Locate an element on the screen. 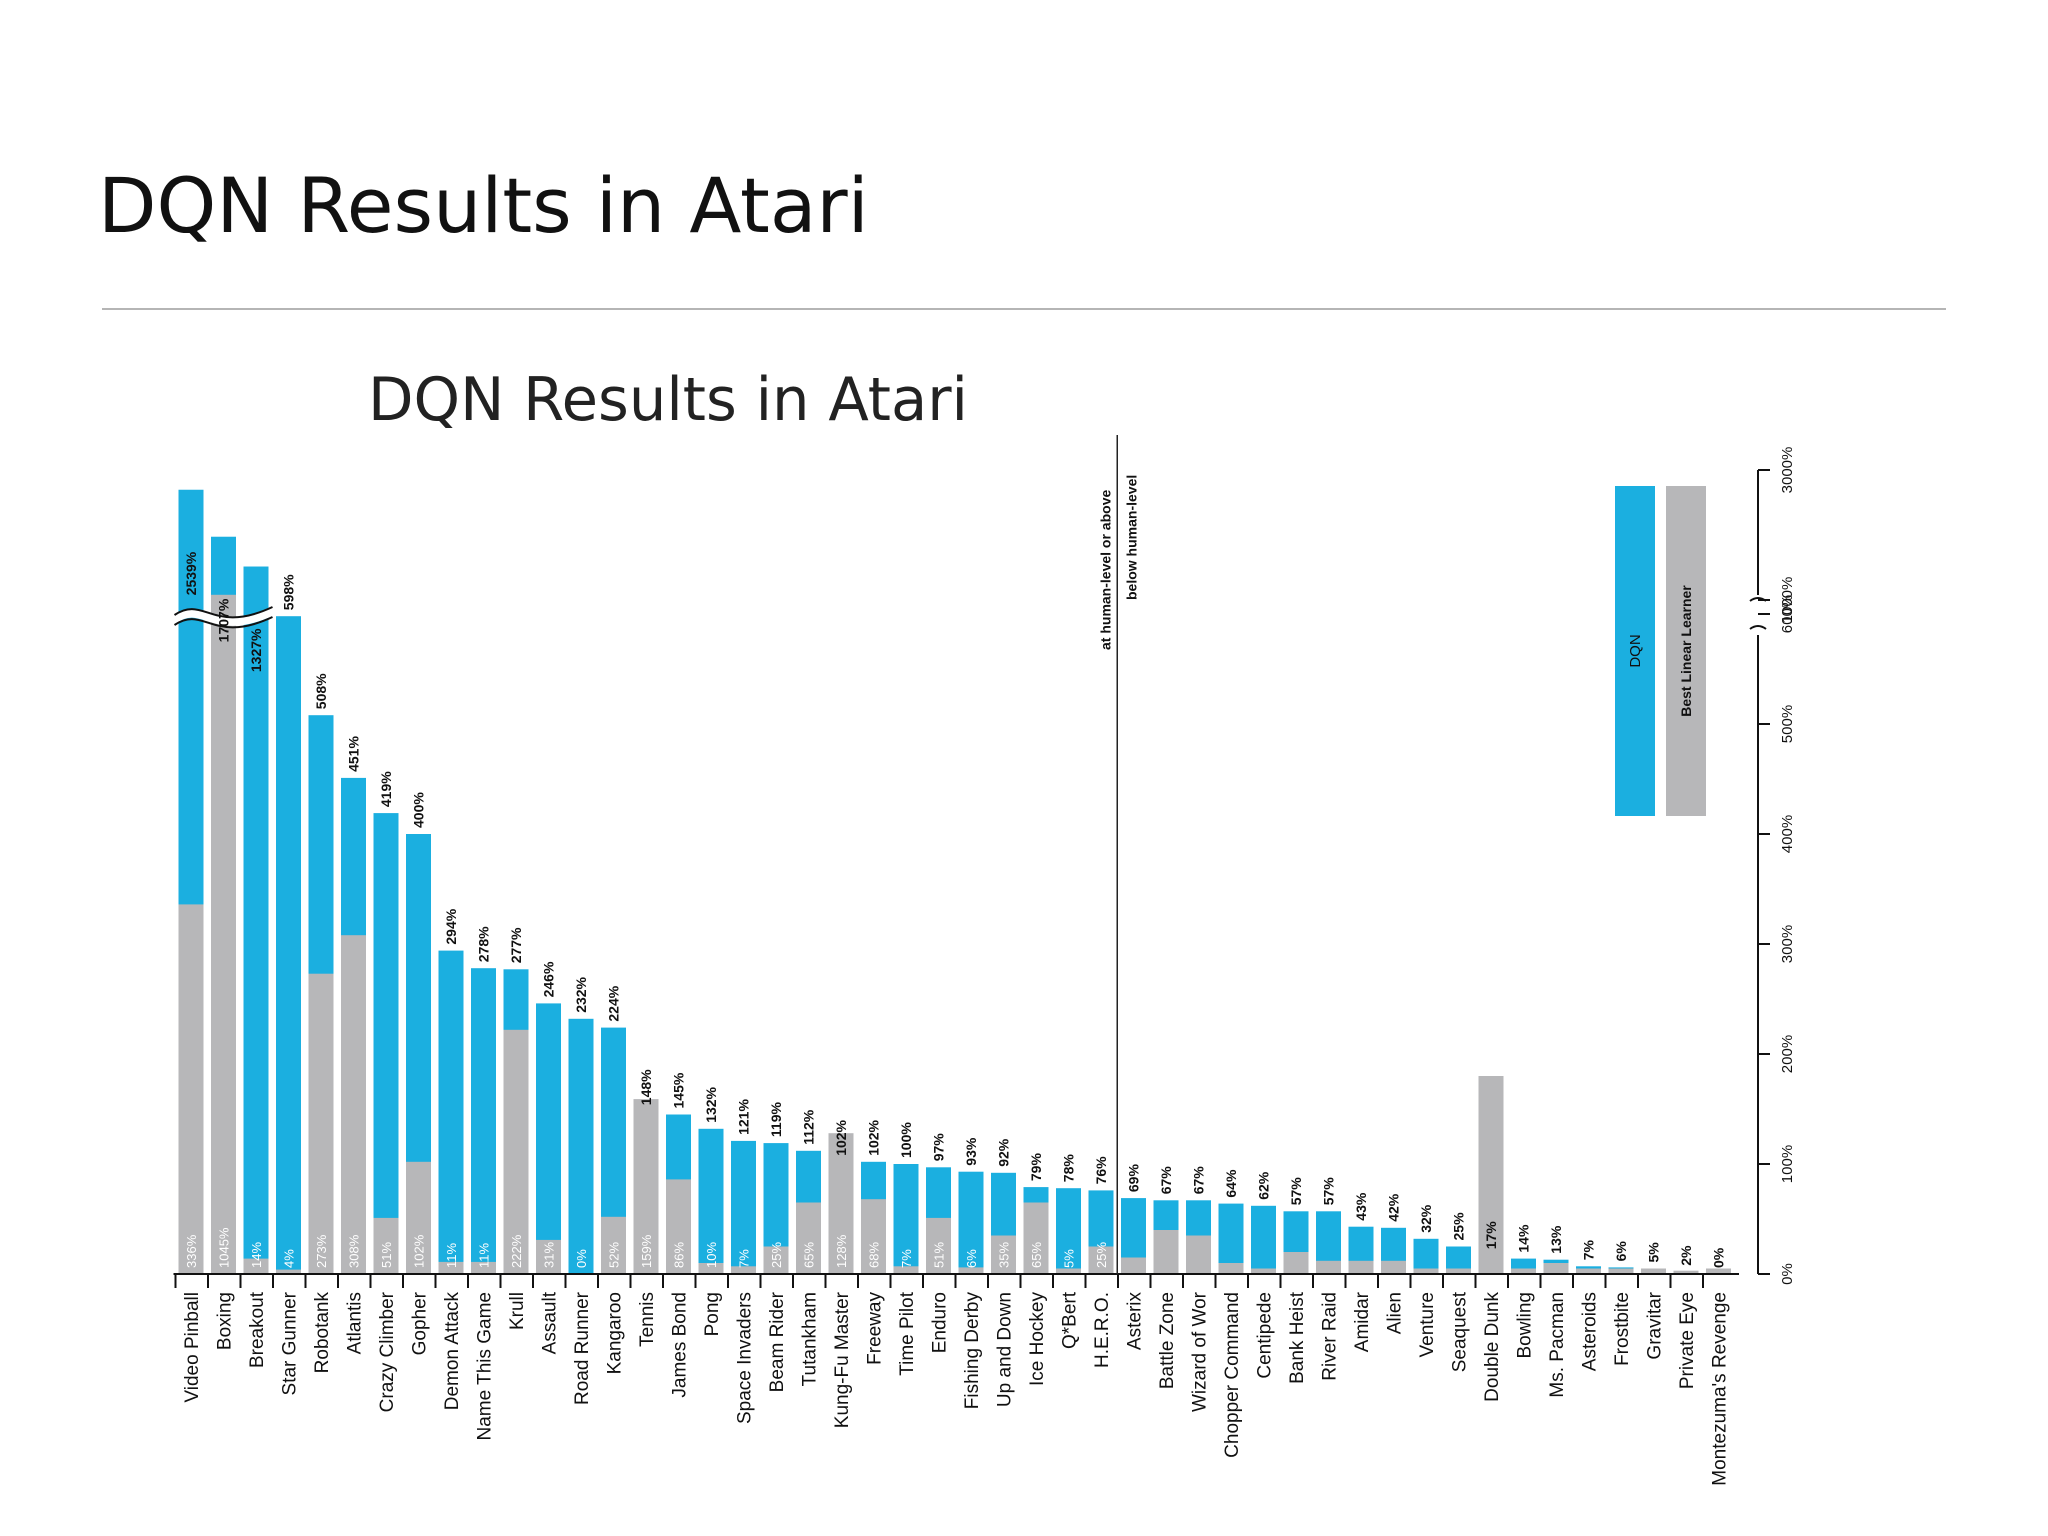  baseline-value-label: 336% is located at coordinates (191, 1251).